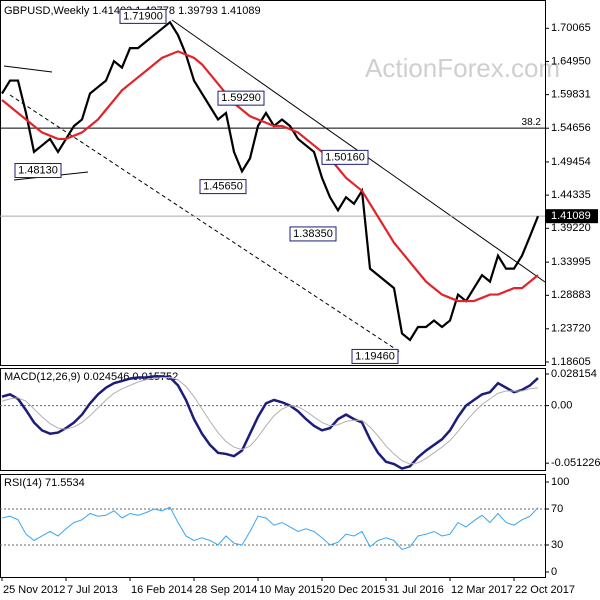 This screenshot has width=600, height=600. What do you see at coordinates (28, 69) in the screenshot?
I see `trend-line` at bounding box center [28, 69].